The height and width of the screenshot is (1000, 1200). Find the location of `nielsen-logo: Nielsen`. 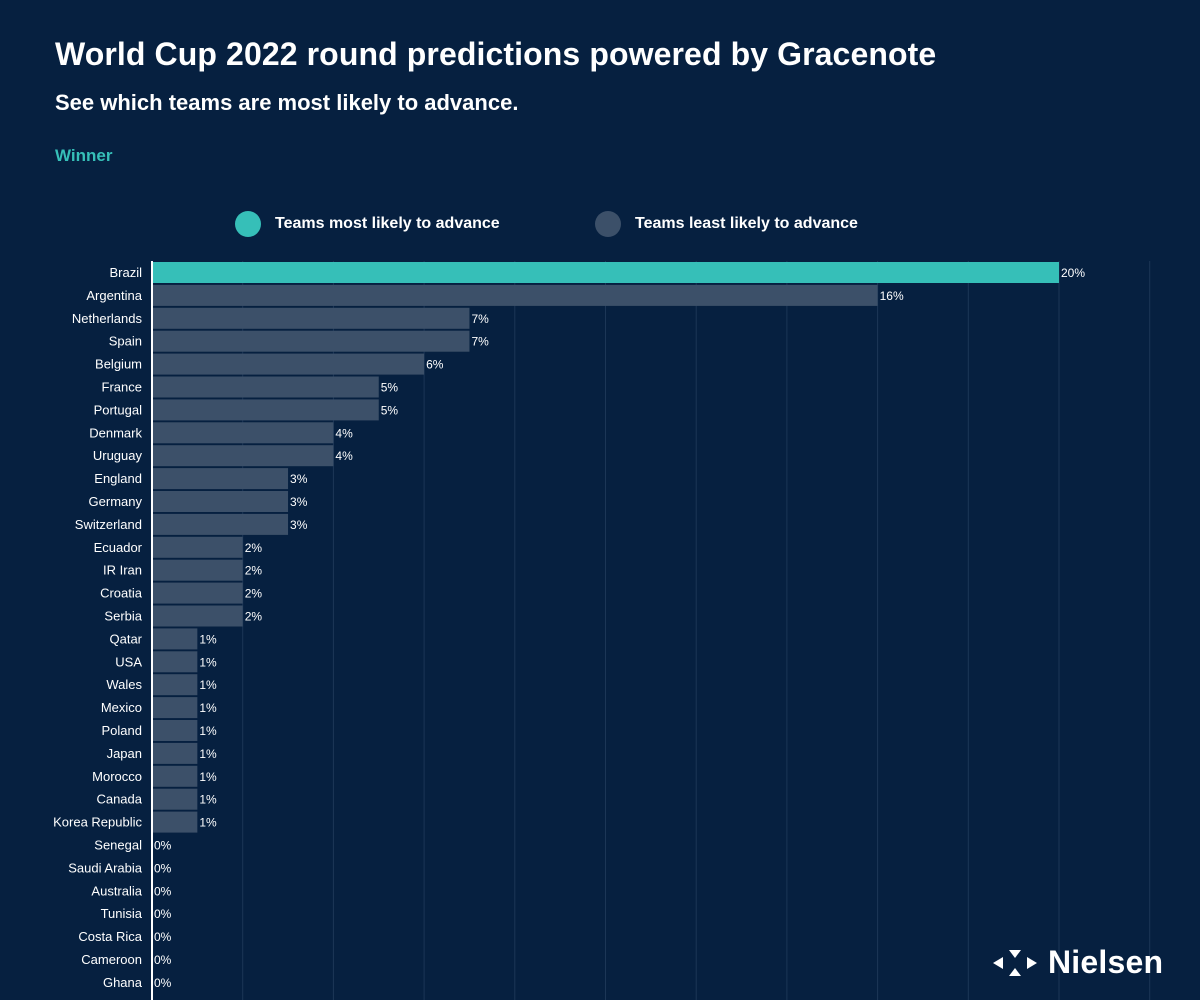

nielsen-logo: Nielsen is located at coordinates (1077, 962).